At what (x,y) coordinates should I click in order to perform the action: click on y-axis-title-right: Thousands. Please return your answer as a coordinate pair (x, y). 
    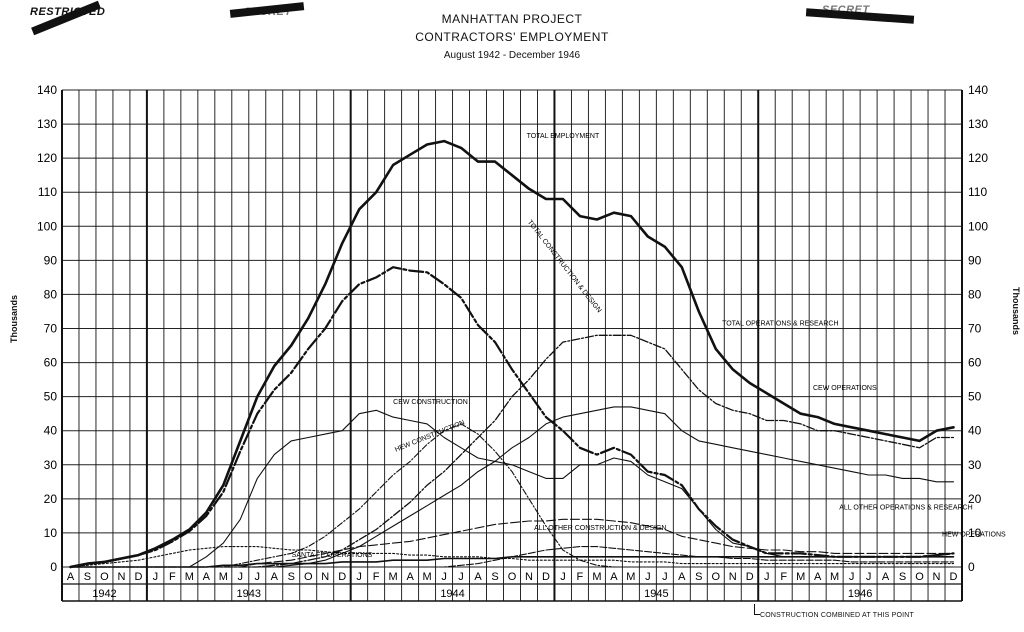
    Looking at the image, I should click on (1016, 311).